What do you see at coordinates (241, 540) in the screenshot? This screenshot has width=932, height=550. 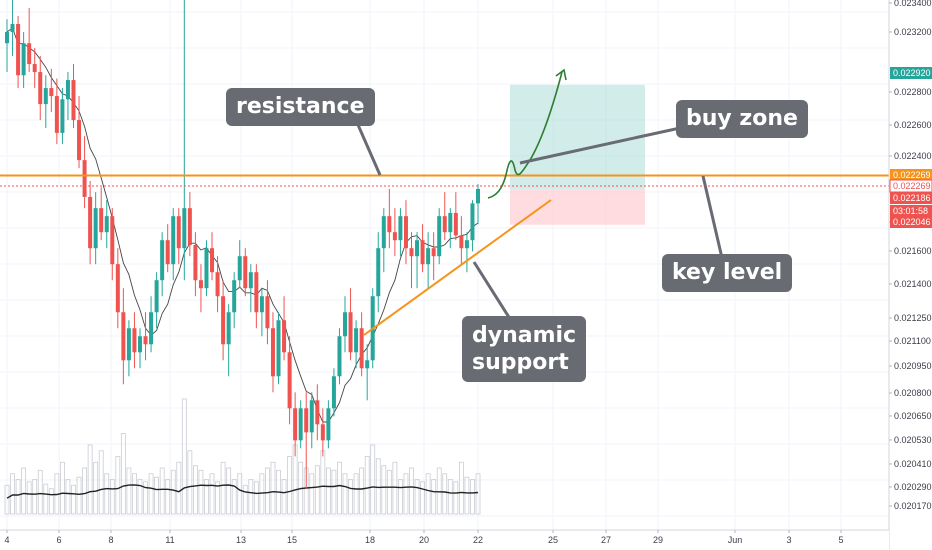 I see `time-tick-label: 13` at bounding box center [241, 540].